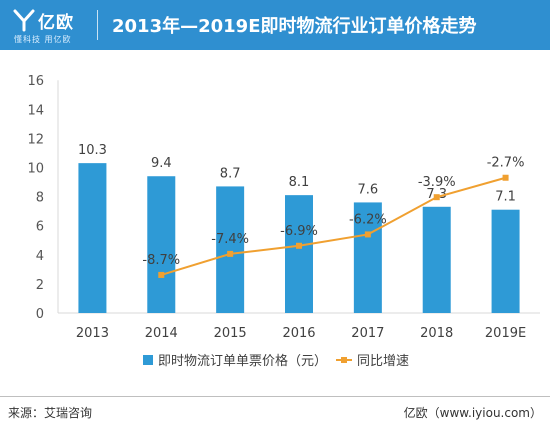  Describe the element at coordinates (436, 259) in the screenshot. I see `bar-2018` at that location.